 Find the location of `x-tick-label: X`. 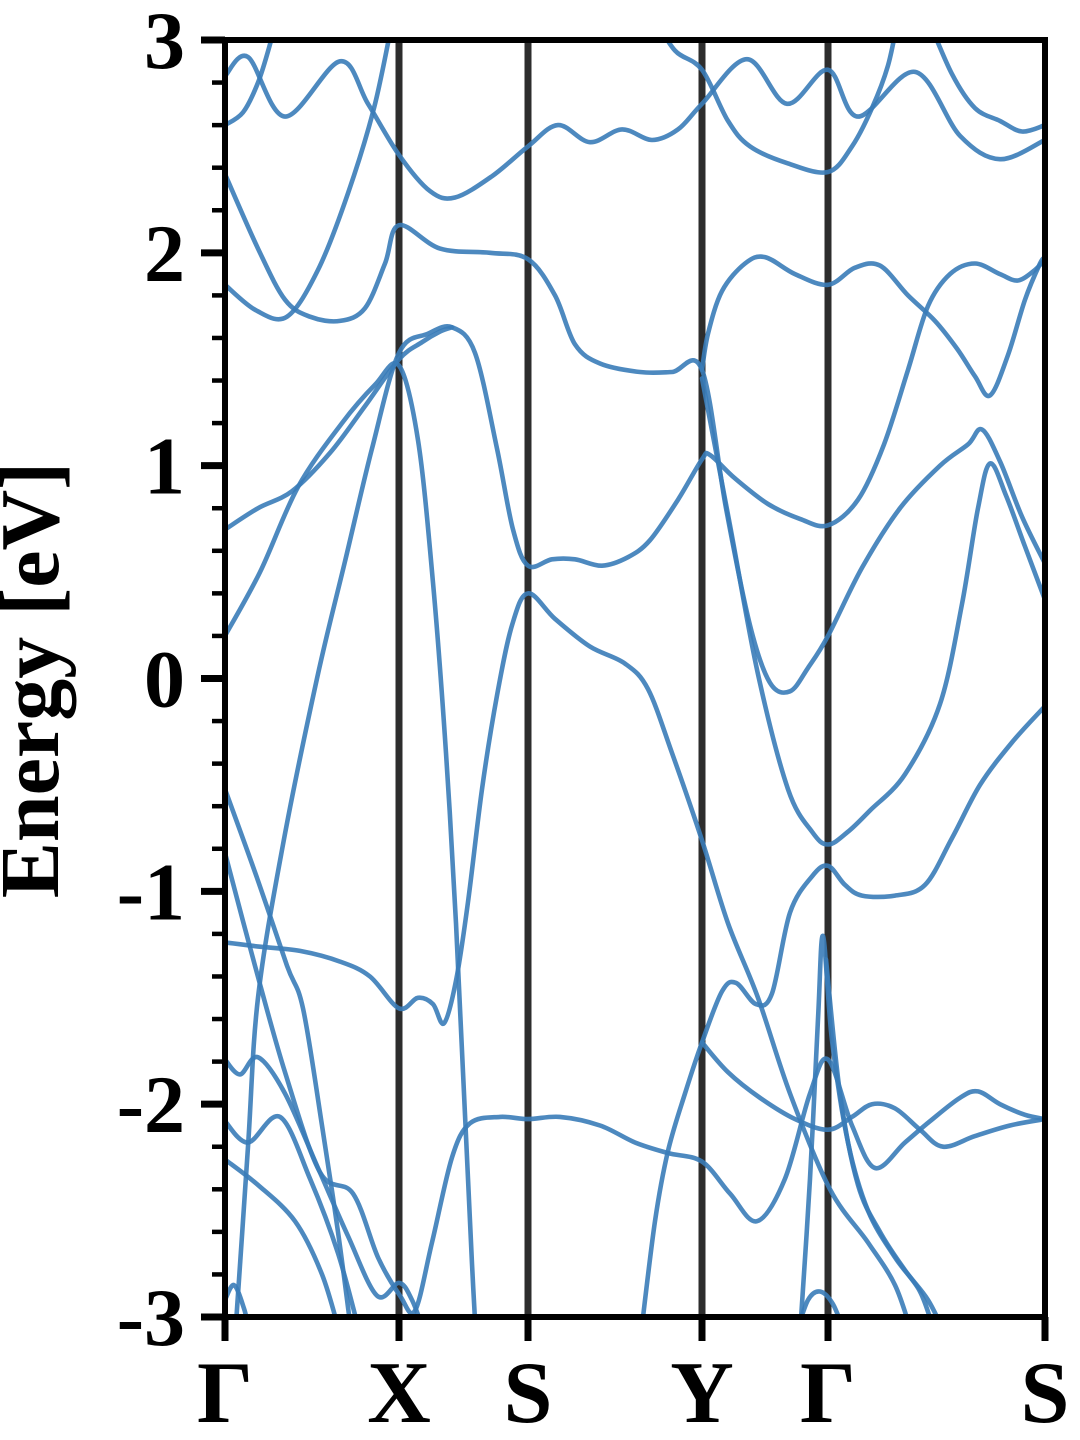

x-tick-label: X is located at coordinates (399, 1392).